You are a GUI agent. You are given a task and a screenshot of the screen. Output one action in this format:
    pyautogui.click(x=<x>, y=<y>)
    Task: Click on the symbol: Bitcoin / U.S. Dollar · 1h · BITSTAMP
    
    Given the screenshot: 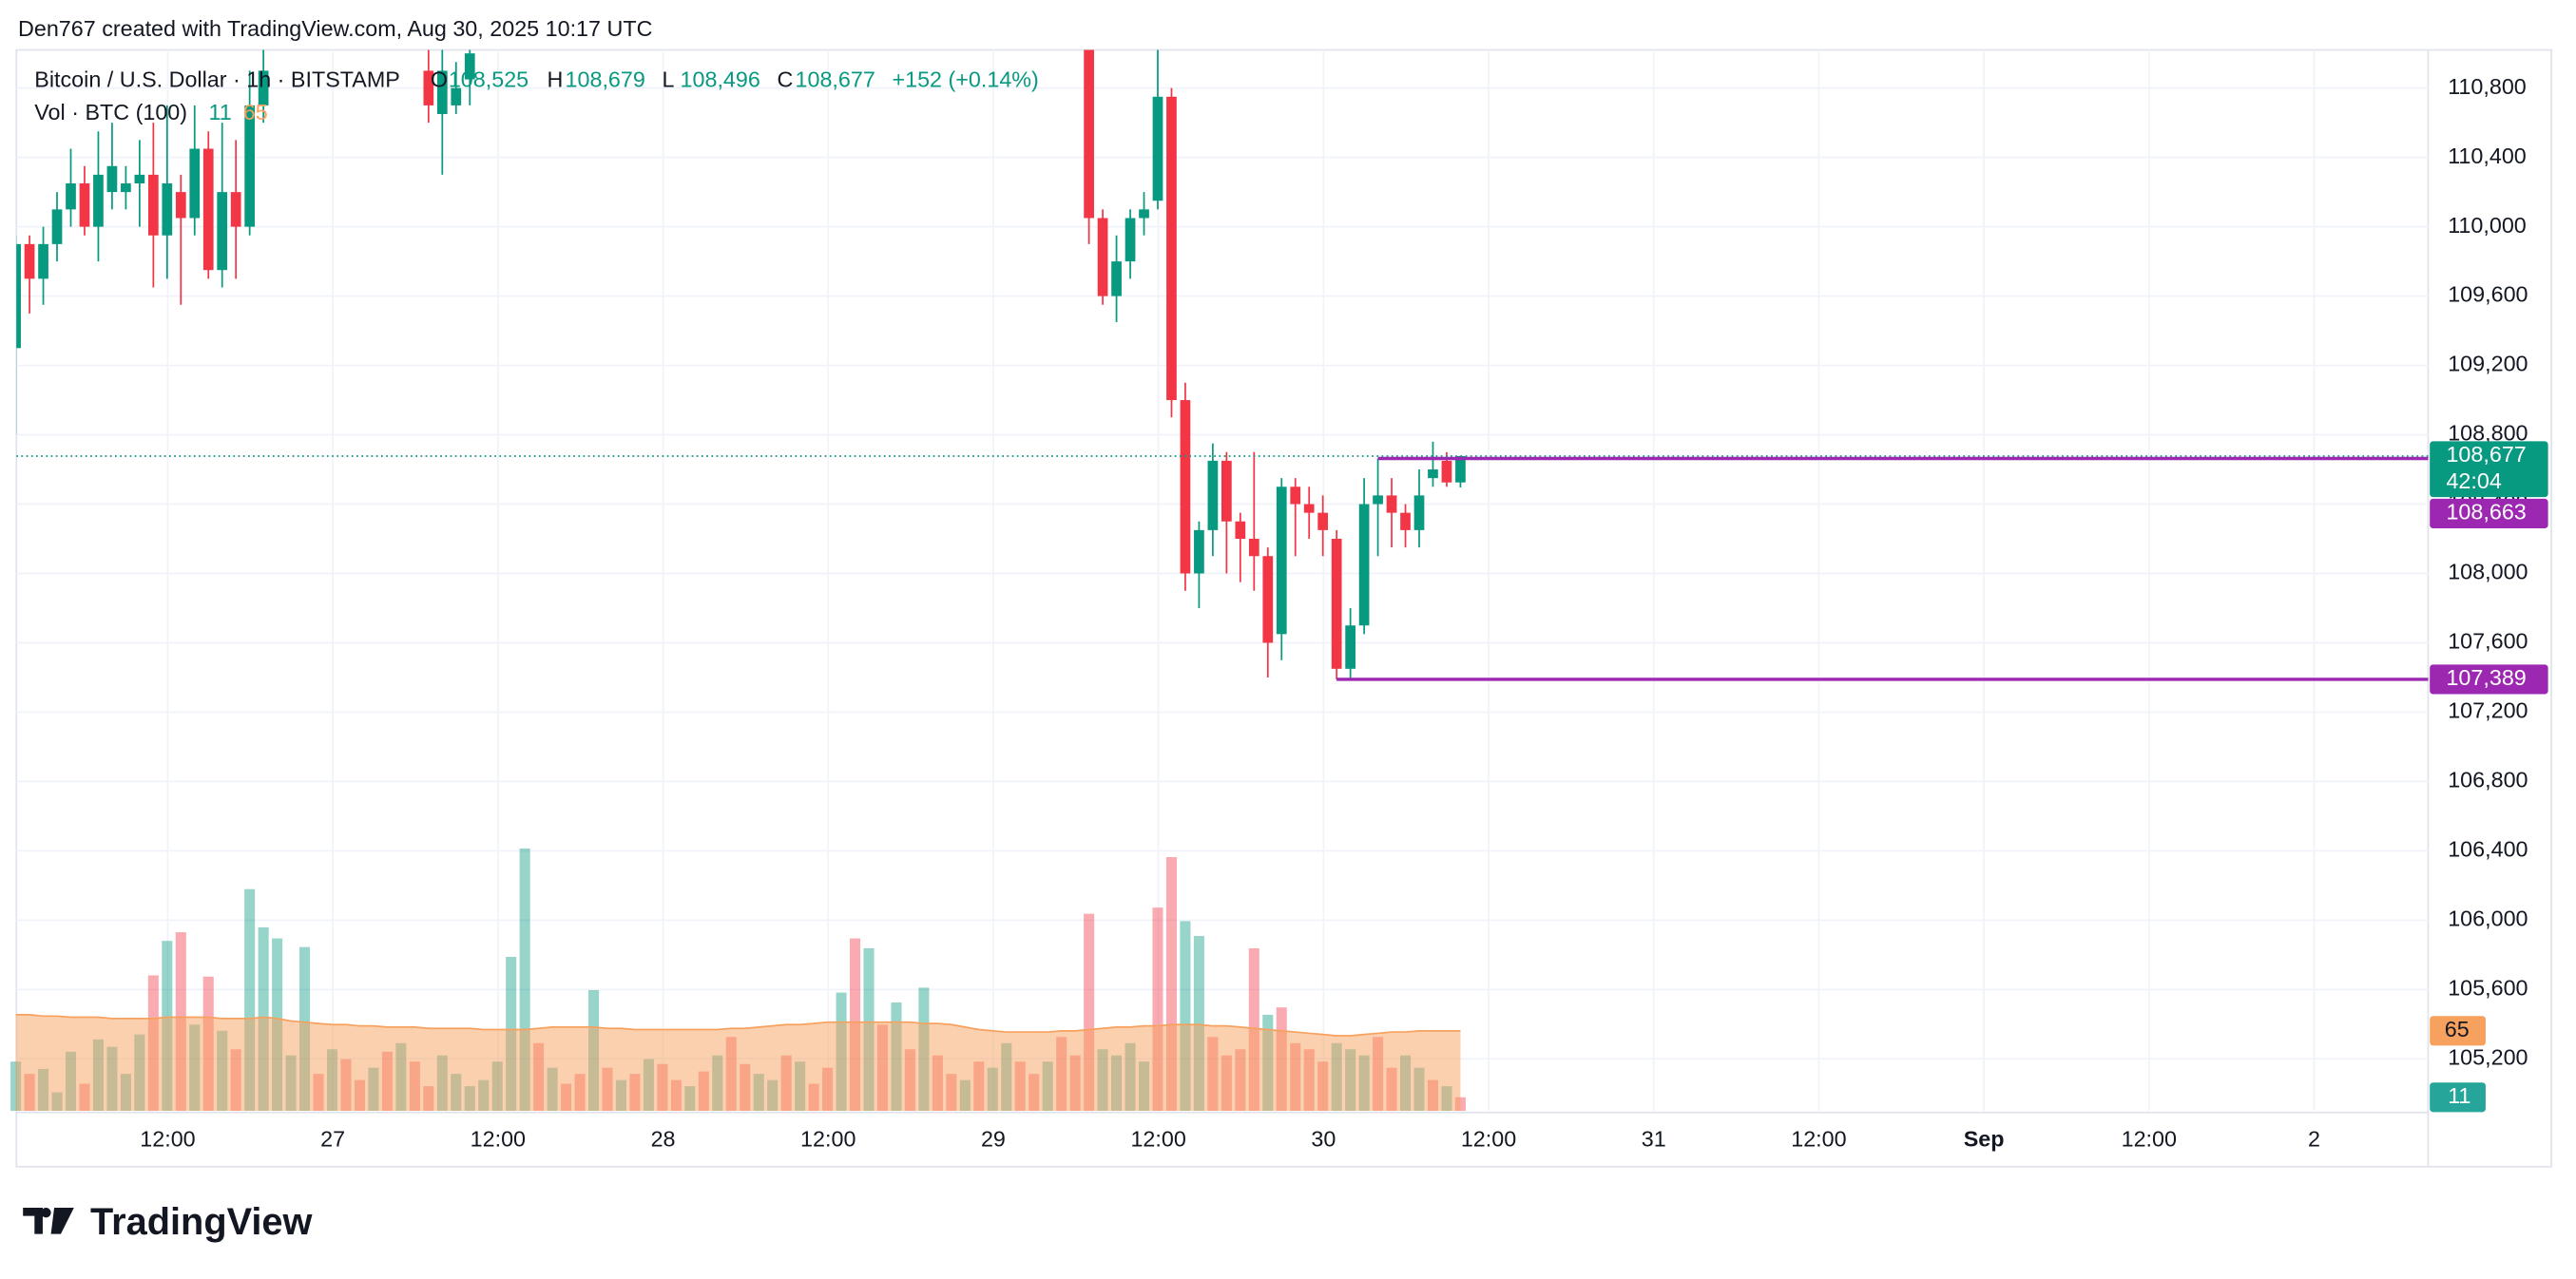 What is the action you would take?
    pyautogui.click(x=217, y=79)
    